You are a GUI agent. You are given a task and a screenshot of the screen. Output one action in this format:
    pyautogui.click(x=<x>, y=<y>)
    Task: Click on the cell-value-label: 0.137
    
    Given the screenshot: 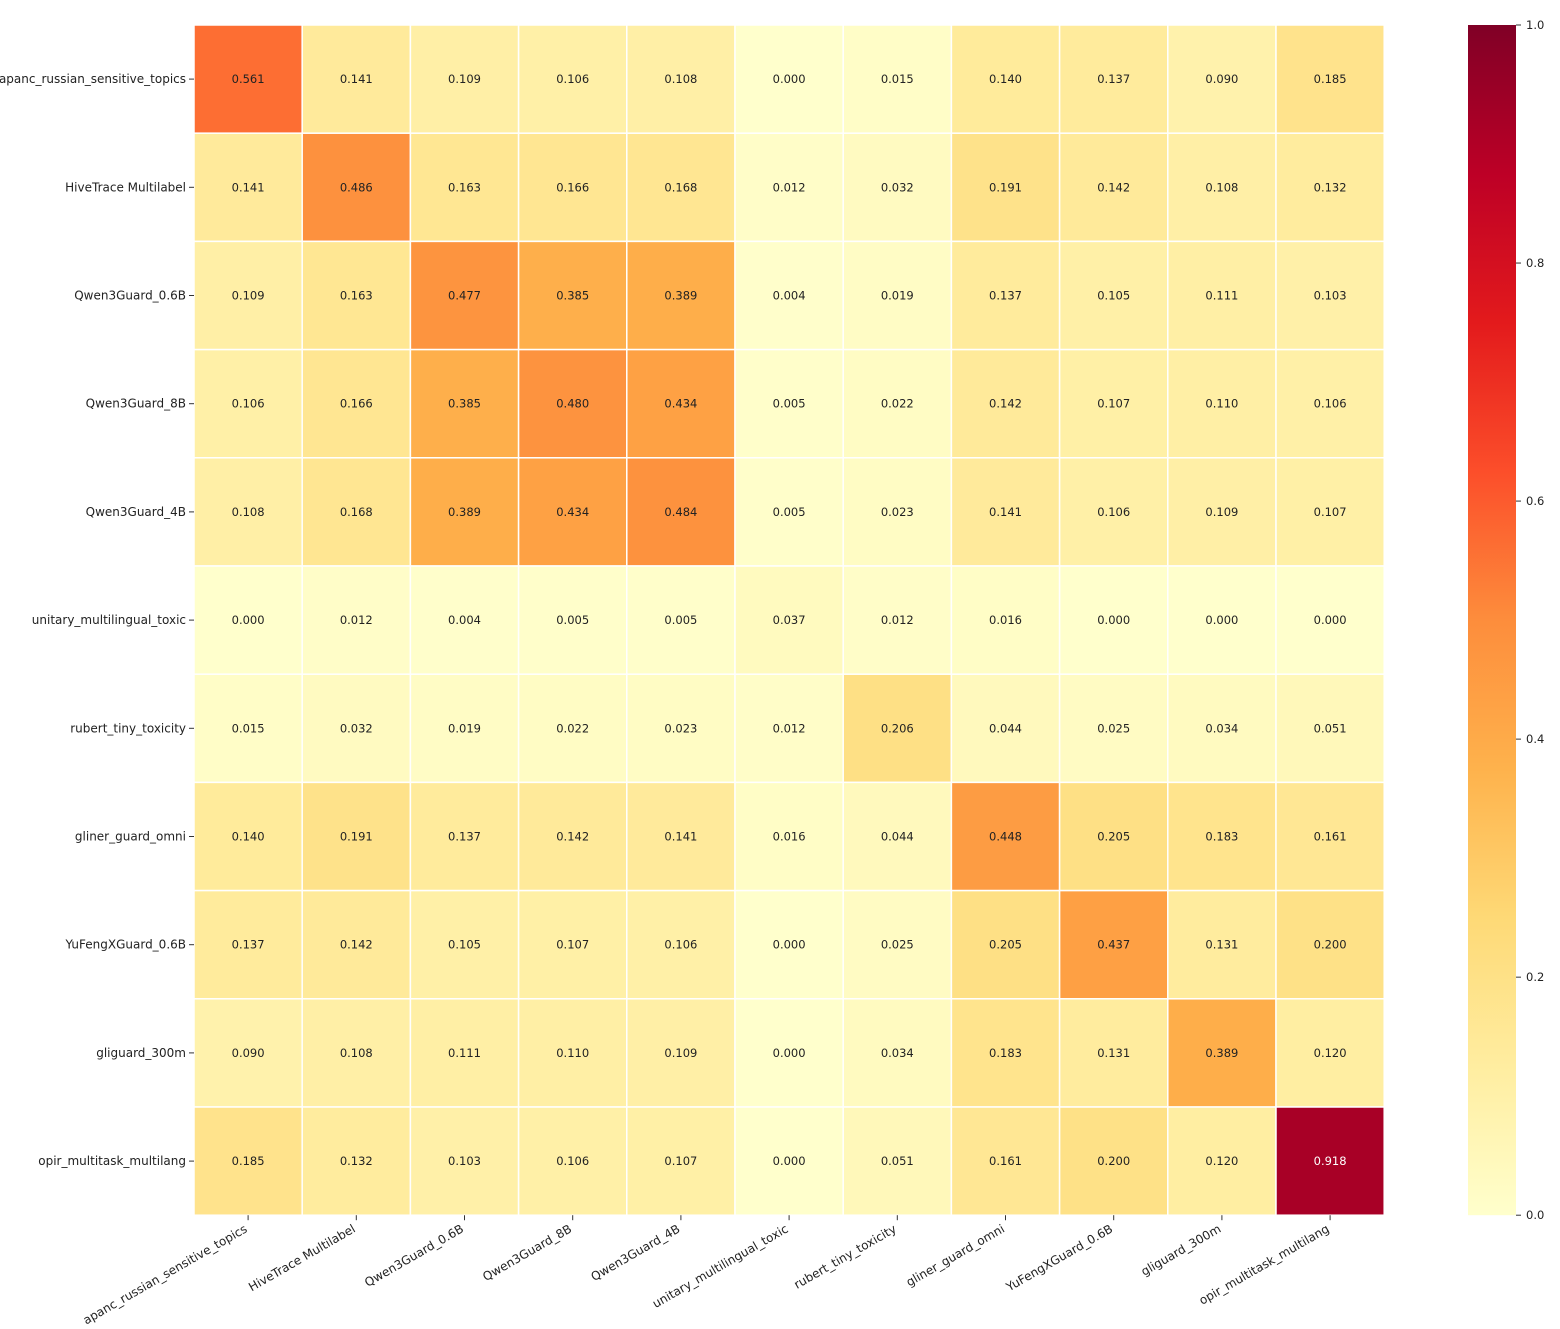 What is the action you would take?
    pyautogui.click(x=248, y=945)
    